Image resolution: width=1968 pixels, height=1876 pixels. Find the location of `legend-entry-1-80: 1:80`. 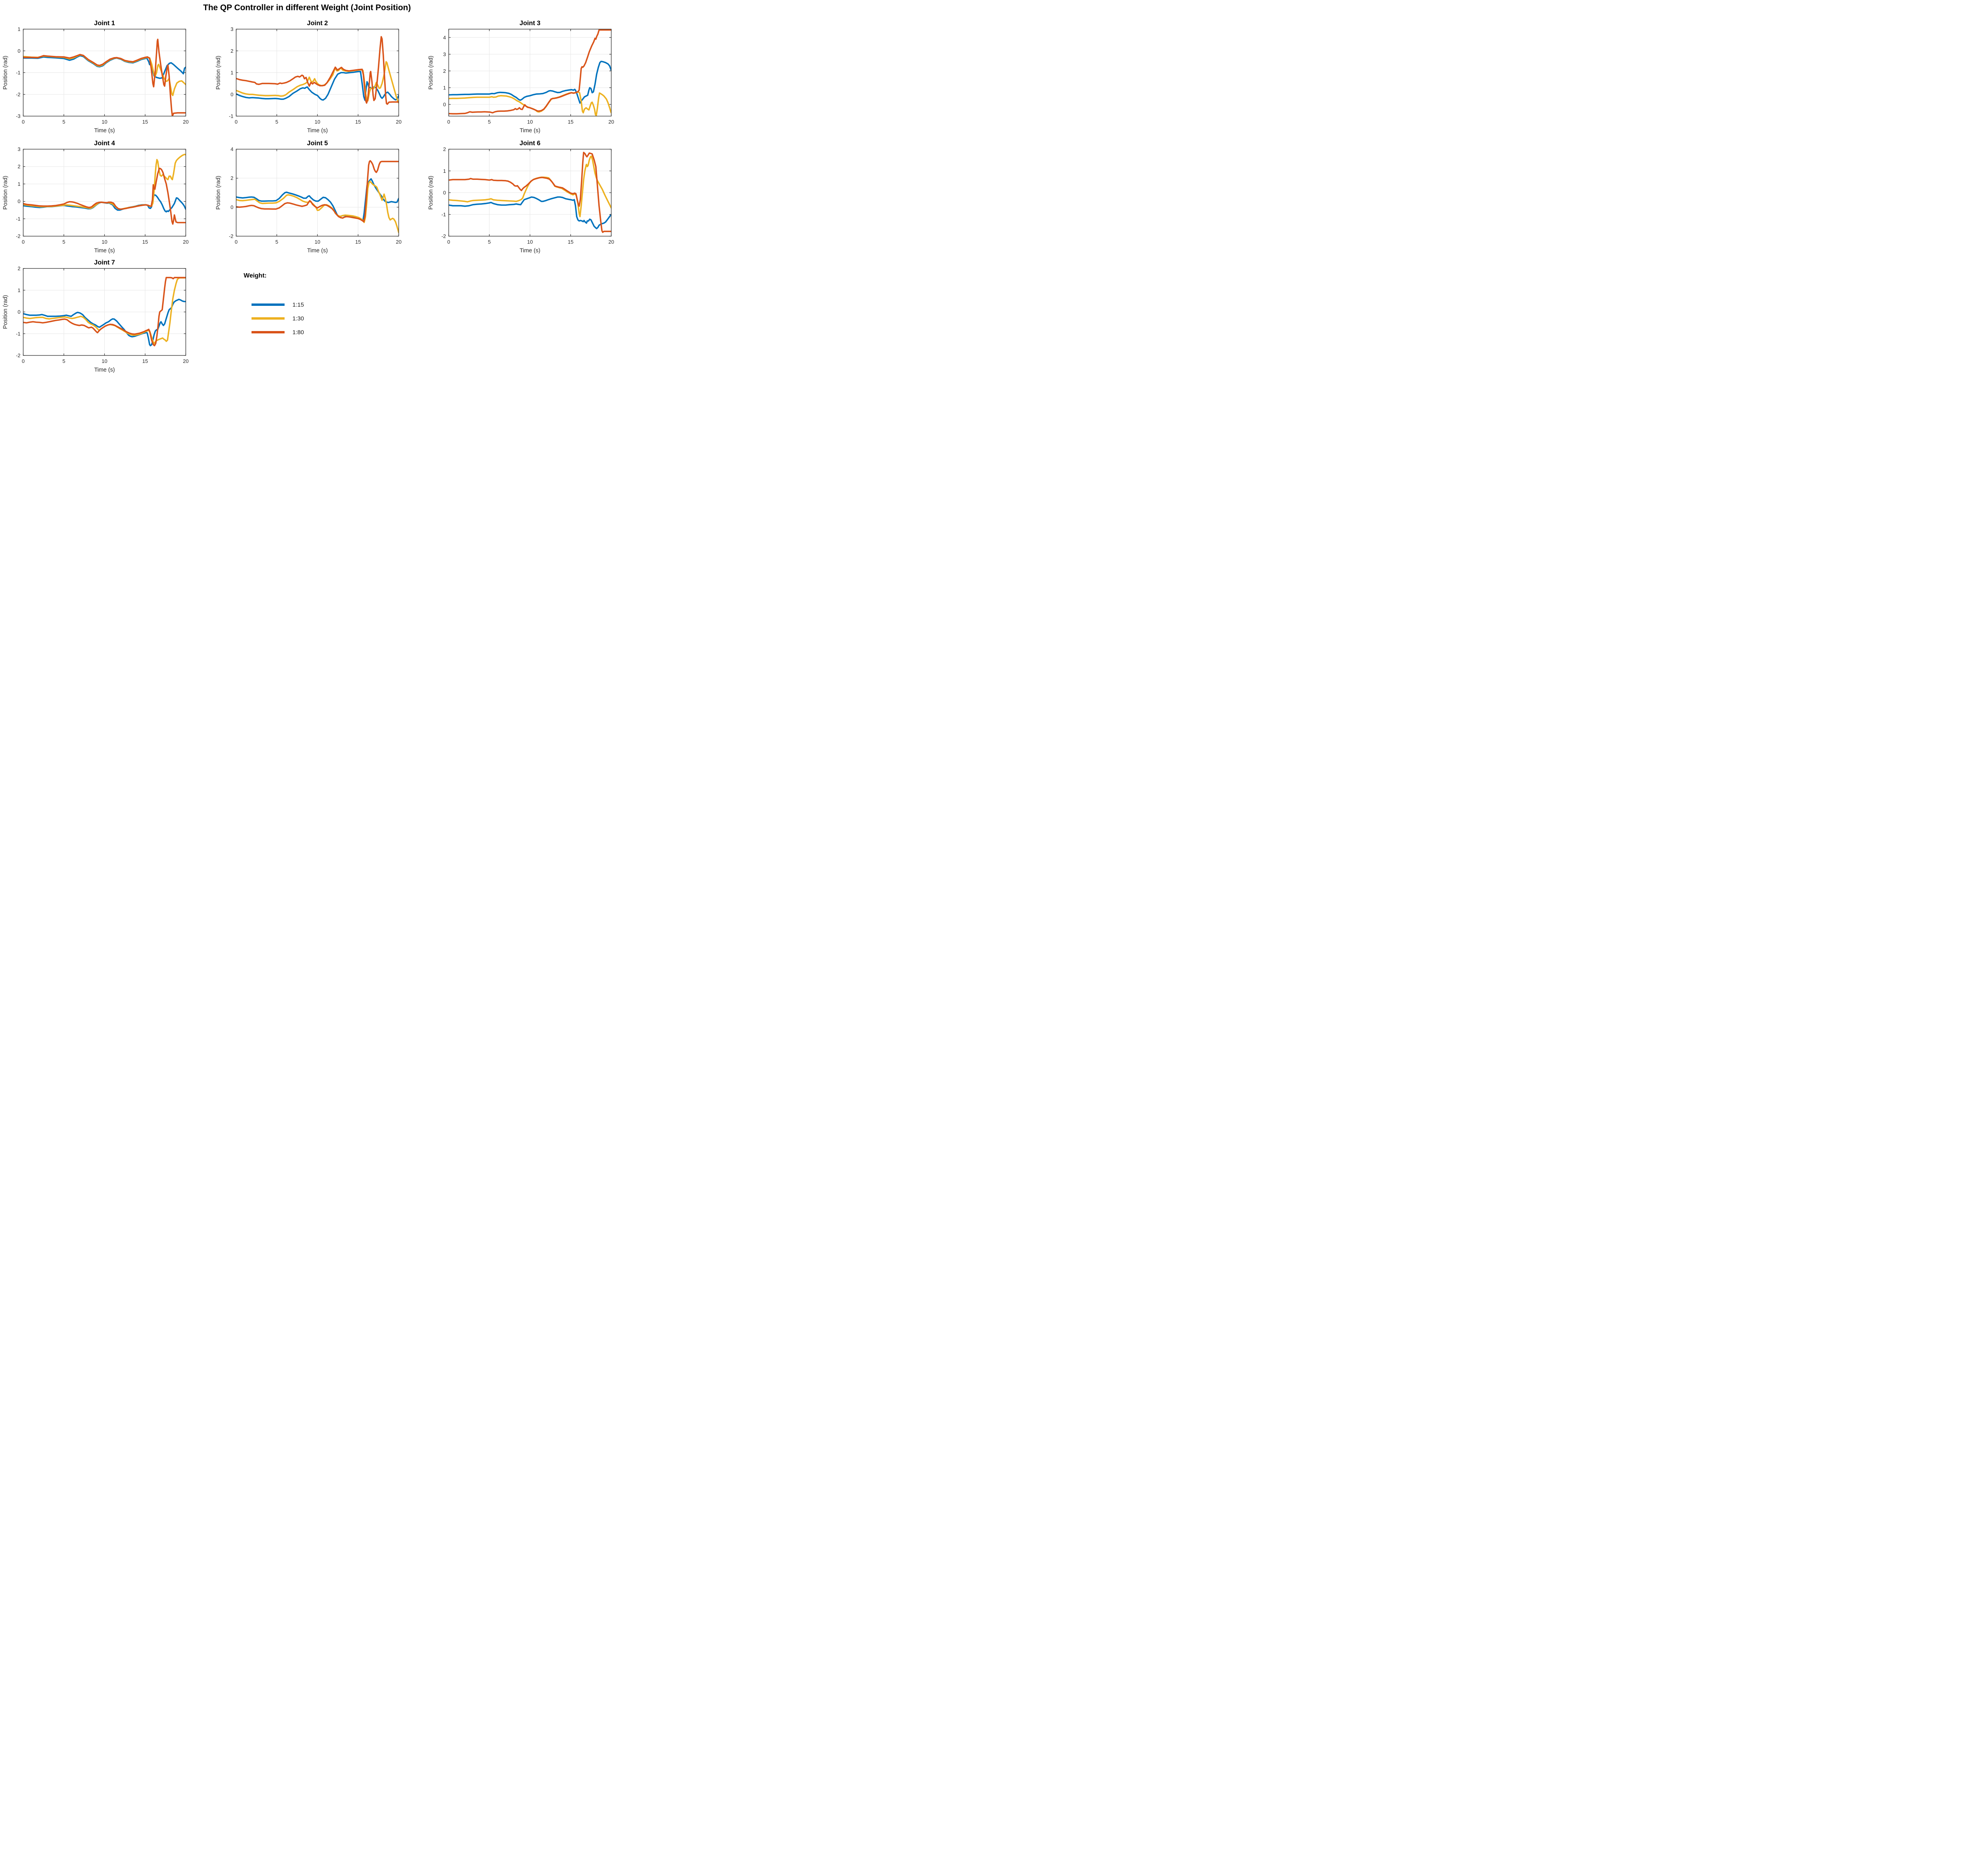

legend-entry-1-80: 1:80 is located at coordinates (278, 332).